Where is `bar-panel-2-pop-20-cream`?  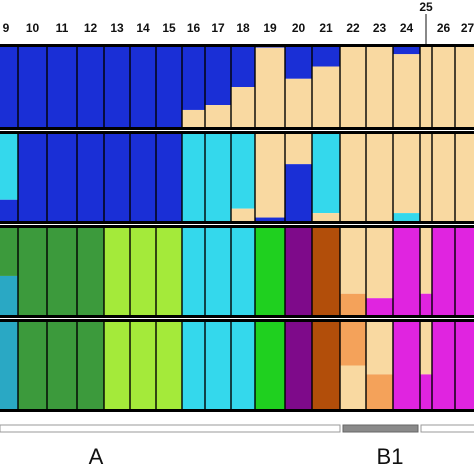 bar-panel-2-pop-20-cream is located at coordinates (298, 149).